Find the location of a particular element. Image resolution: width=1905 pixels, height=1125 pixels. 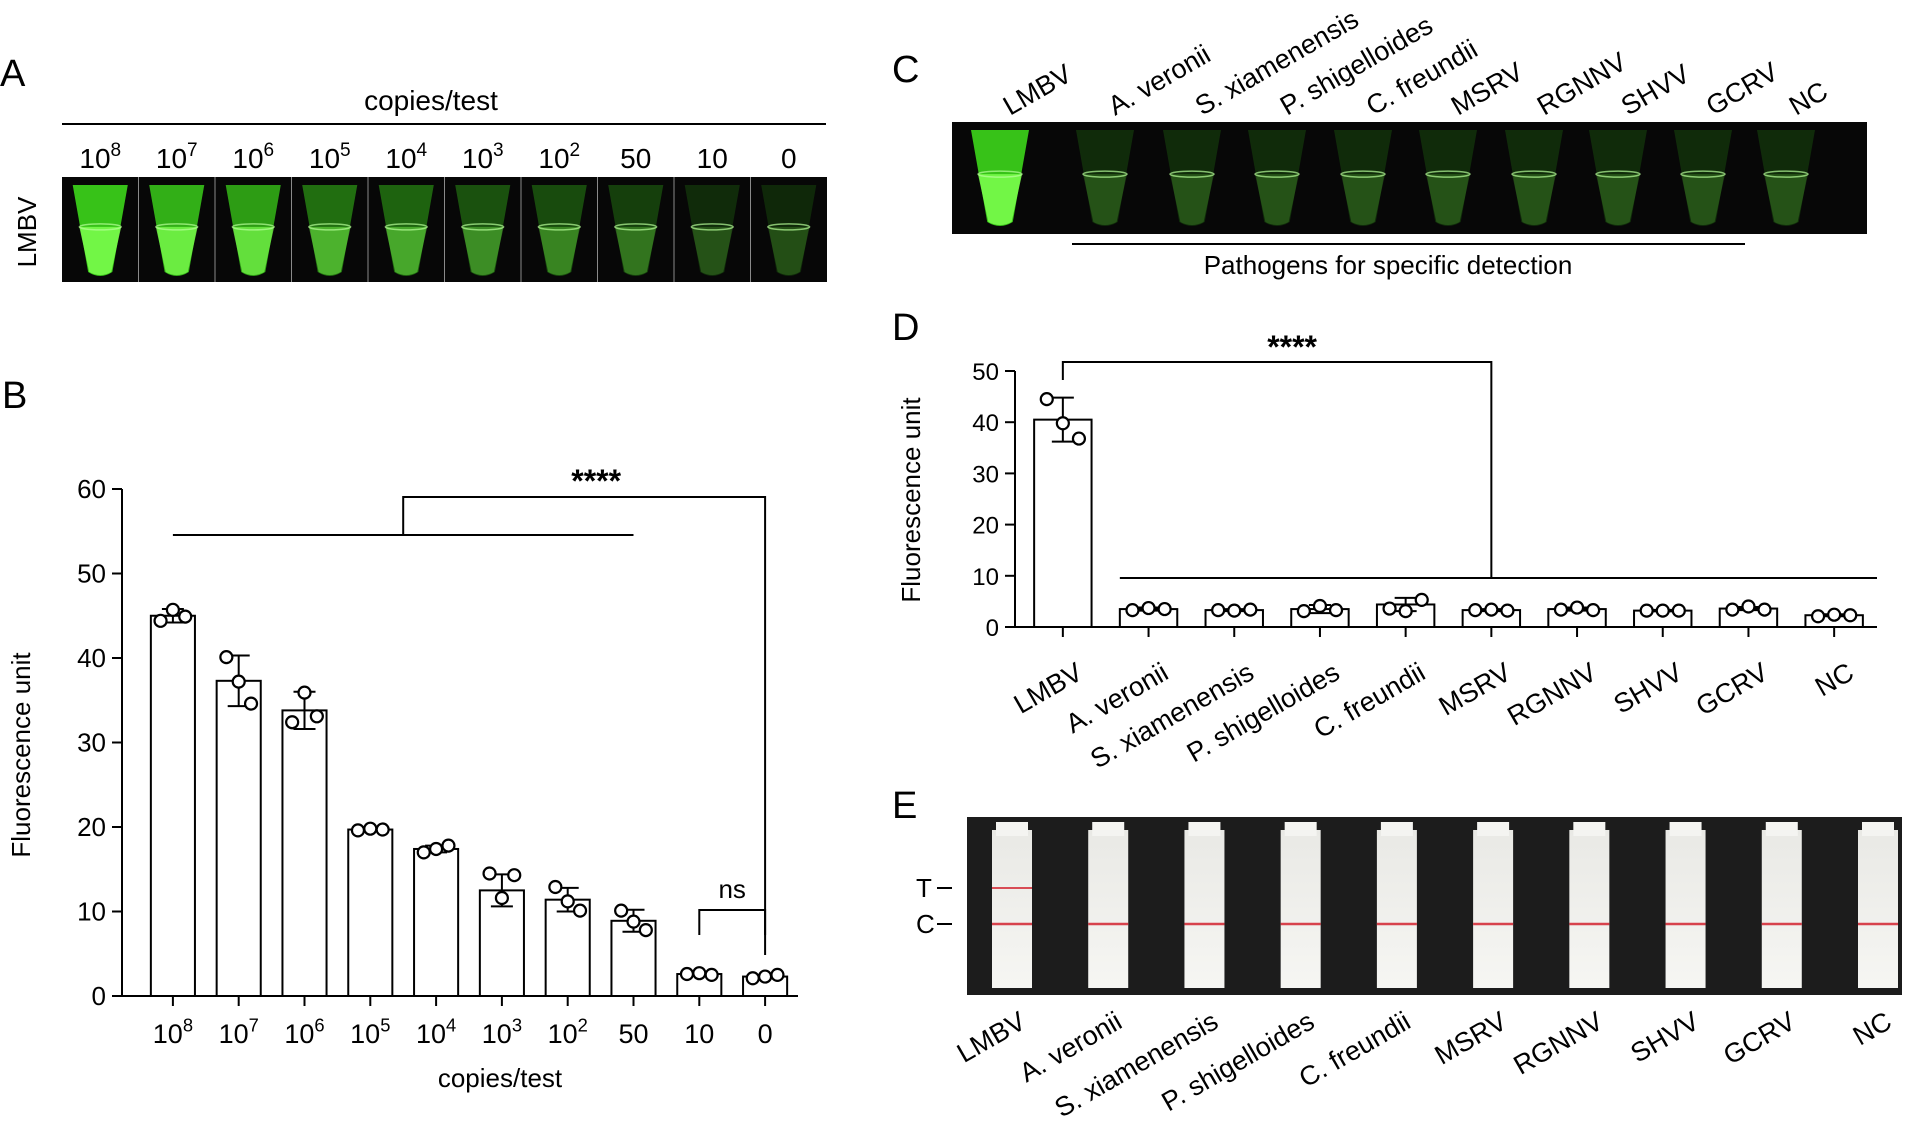

panel-e-c-label: C is located at coordinates (925, 924).